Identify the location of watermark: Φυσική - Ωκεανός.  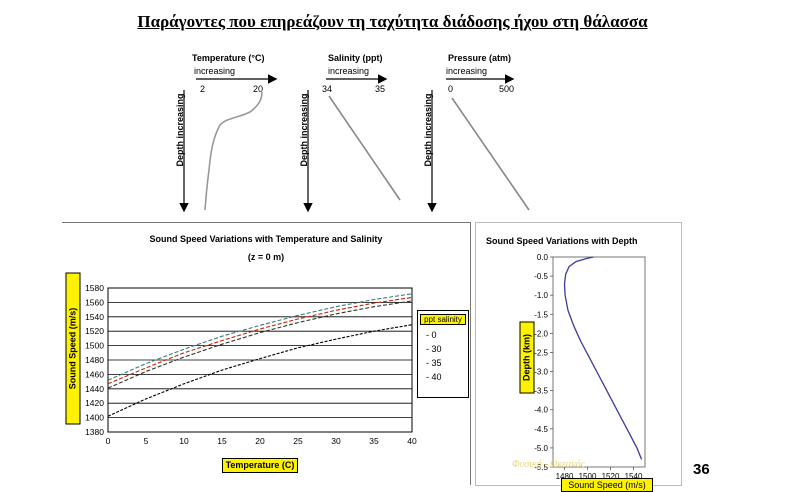
(548, 464).